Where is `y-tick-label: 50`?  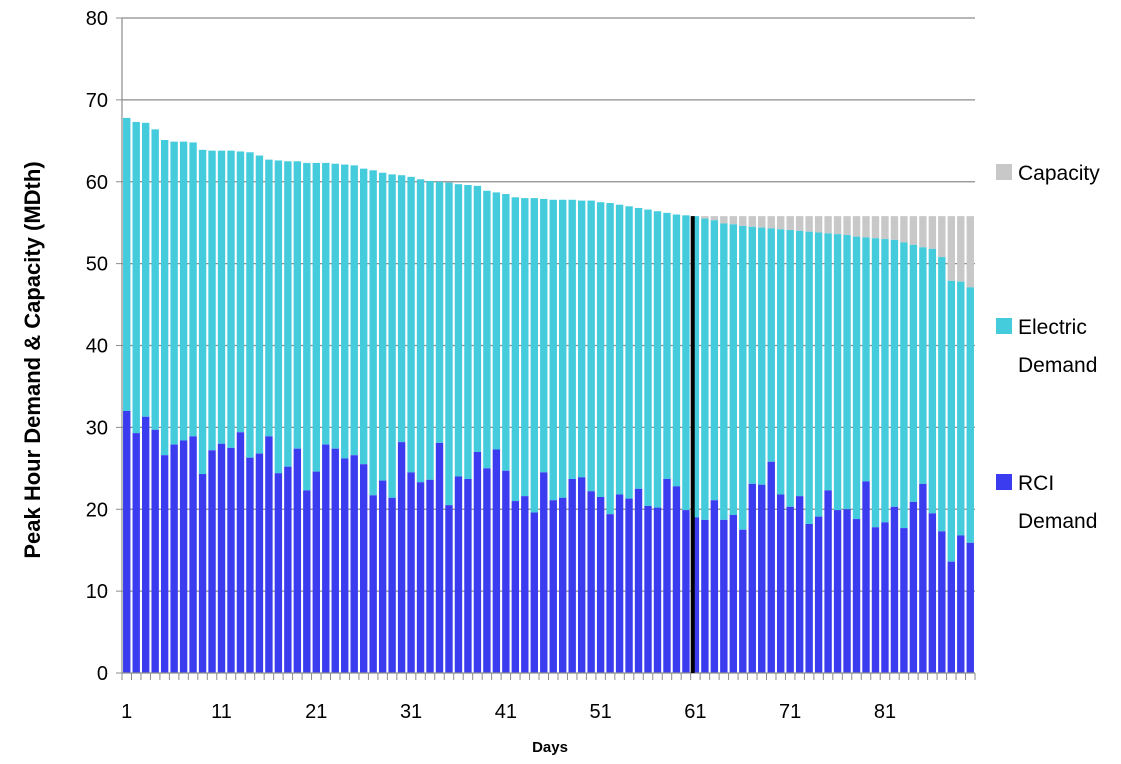
y-tick-label: 50 is located at coordinates (97, 265).